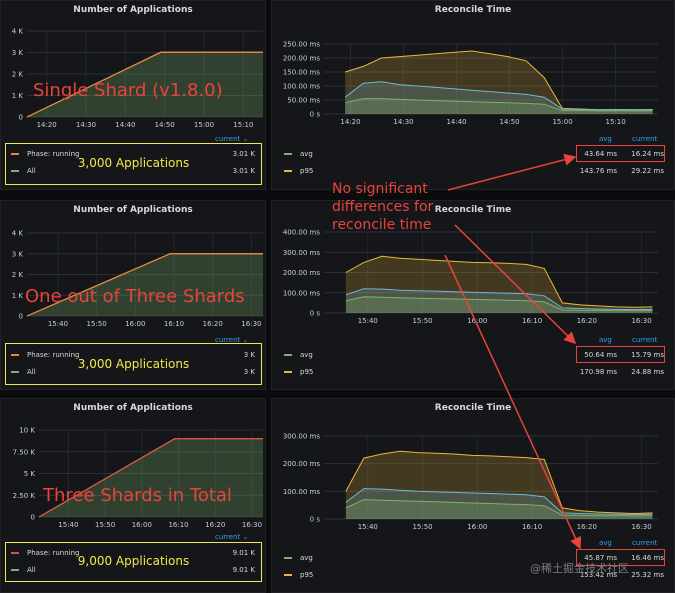 The height and width of the screenshot is (593, 675). What do you see at coordinates (302, 73) in the screenshot?
I see `y-tick-label: 150.00 ms` at bounding box center [302, 73].